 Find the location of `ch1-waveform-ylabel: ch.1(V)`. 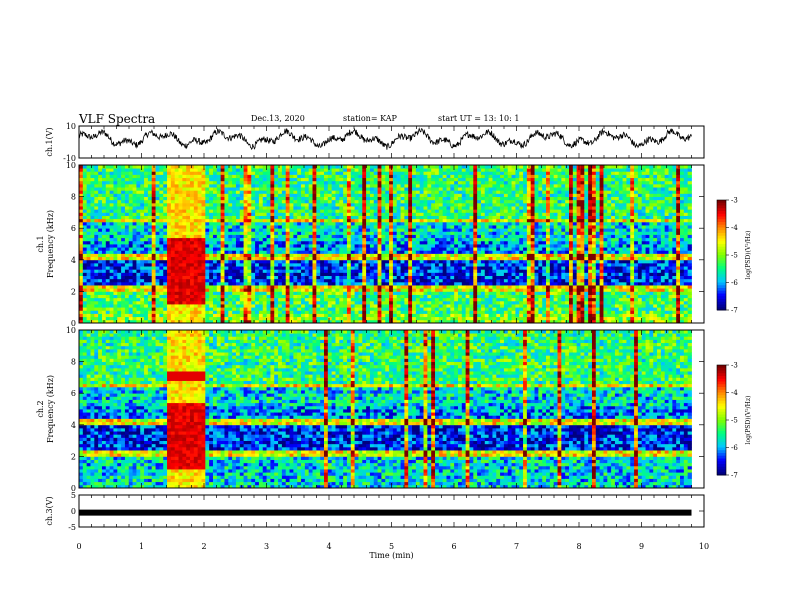

ch1-waveform-ylabel: ch.1(V) is located at coordinates (49, 141).